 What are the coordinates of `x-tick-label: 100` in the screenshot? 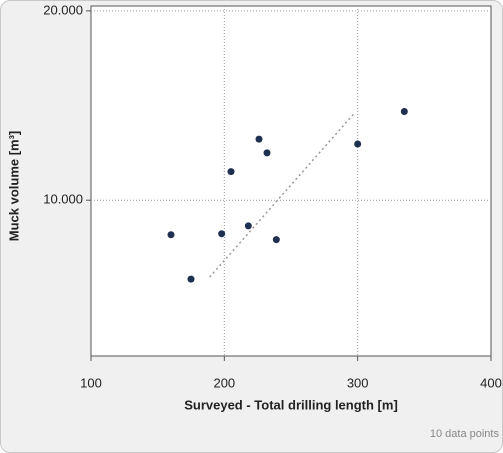 It's located at (91, 382).